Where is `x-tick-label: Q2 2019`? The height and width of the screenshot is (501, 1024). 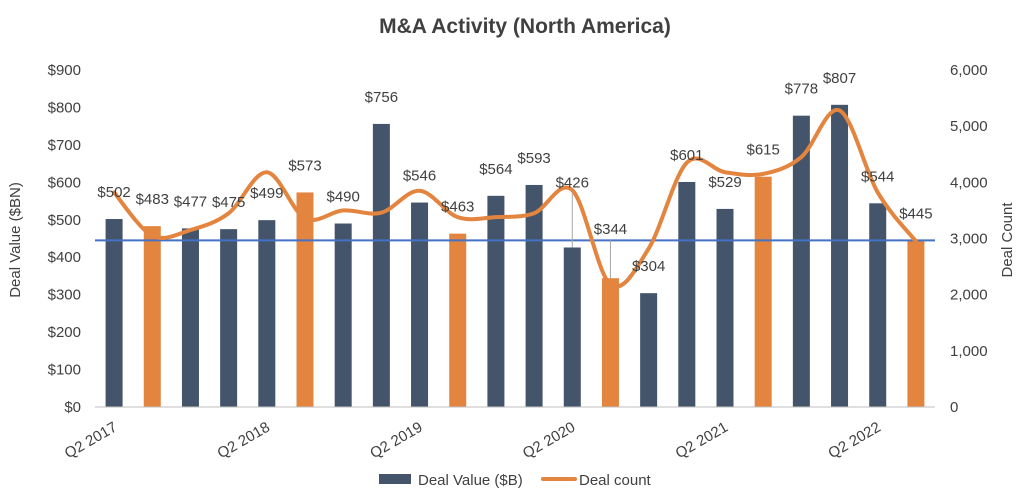 x-tick-label: Q2 2019 is located at coordinates (396, 440).